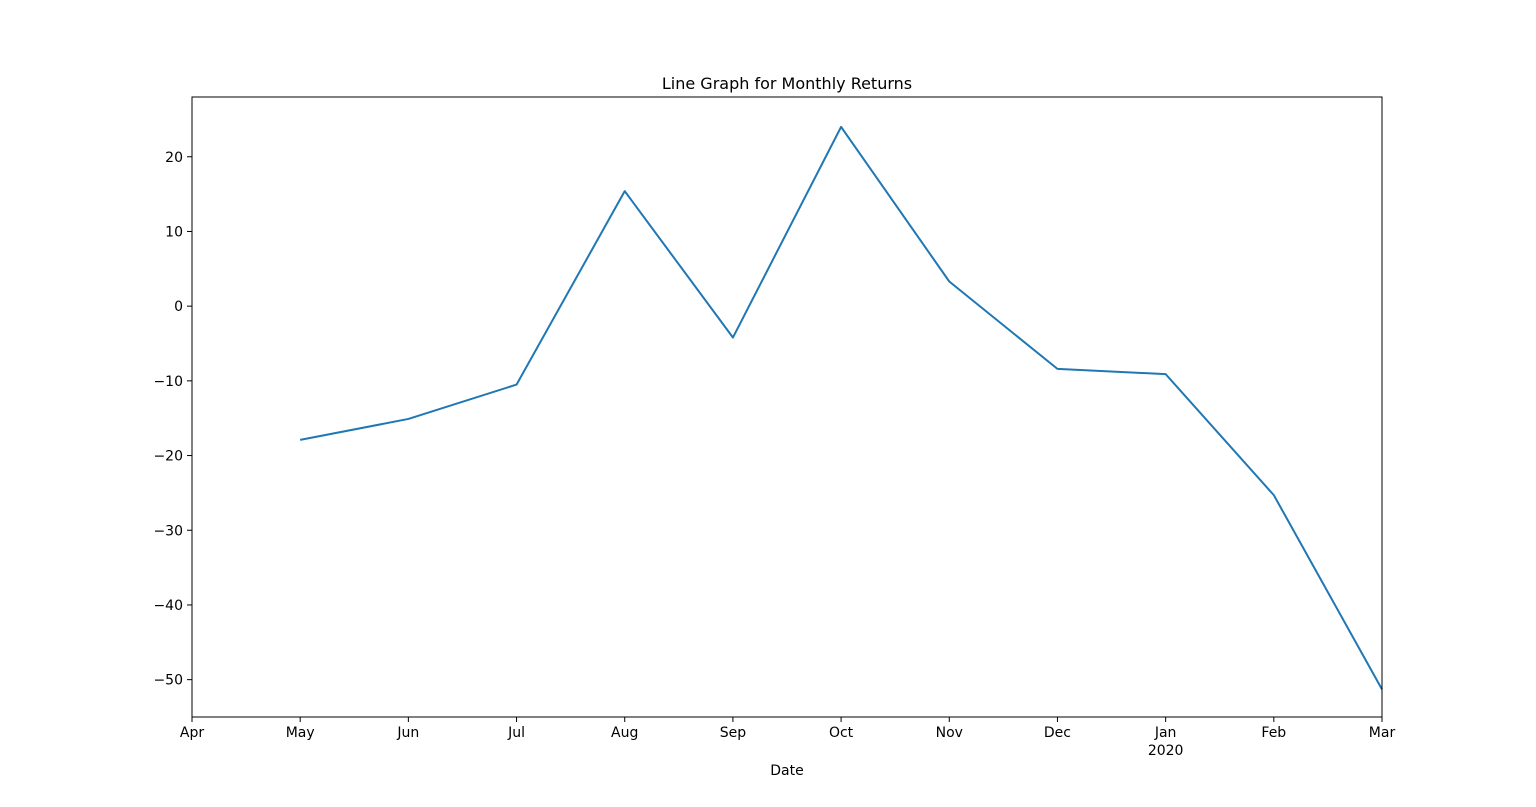  What do you see at coordinates (300, 733) in the screenshot?
I see `x-tick-label: May` at bounding box center [300, 733].